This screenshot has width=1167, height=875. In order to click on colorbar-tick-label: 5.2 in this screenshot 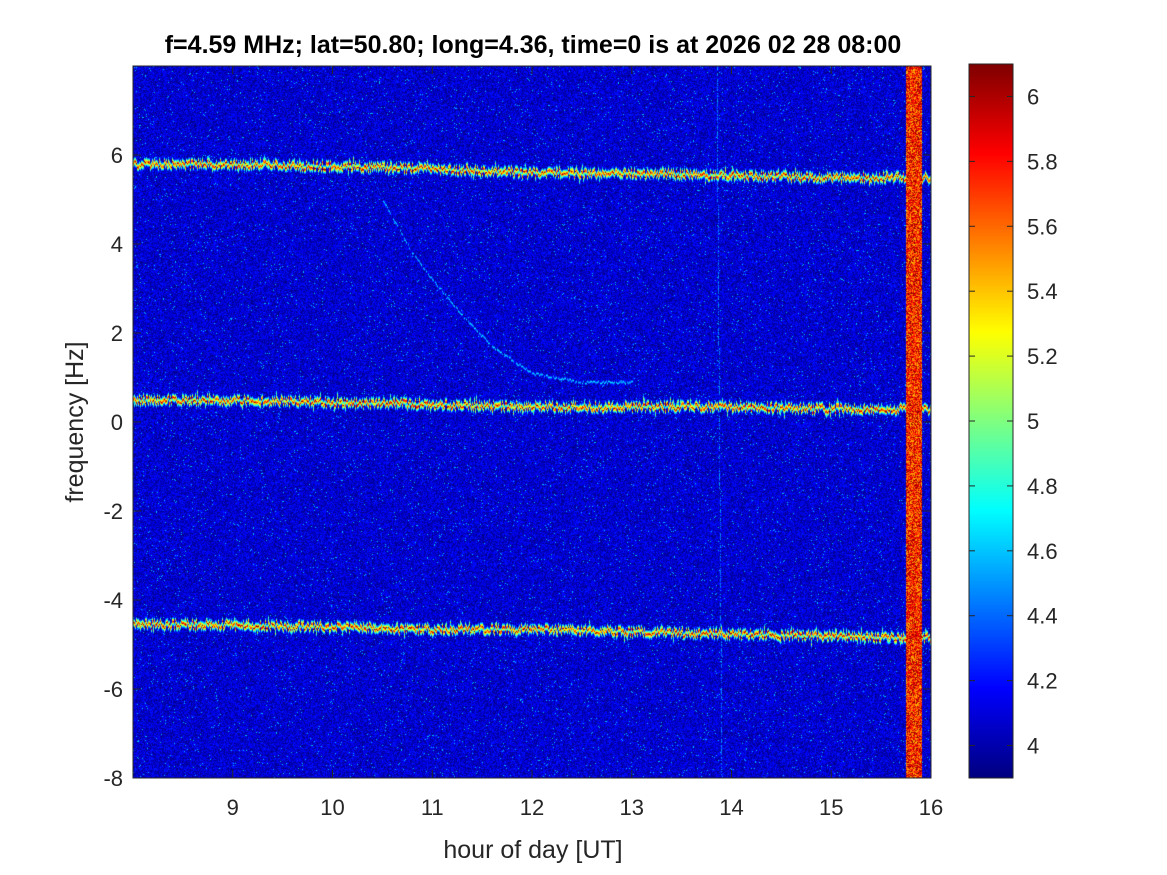, I will do `click(1042, 356)`.